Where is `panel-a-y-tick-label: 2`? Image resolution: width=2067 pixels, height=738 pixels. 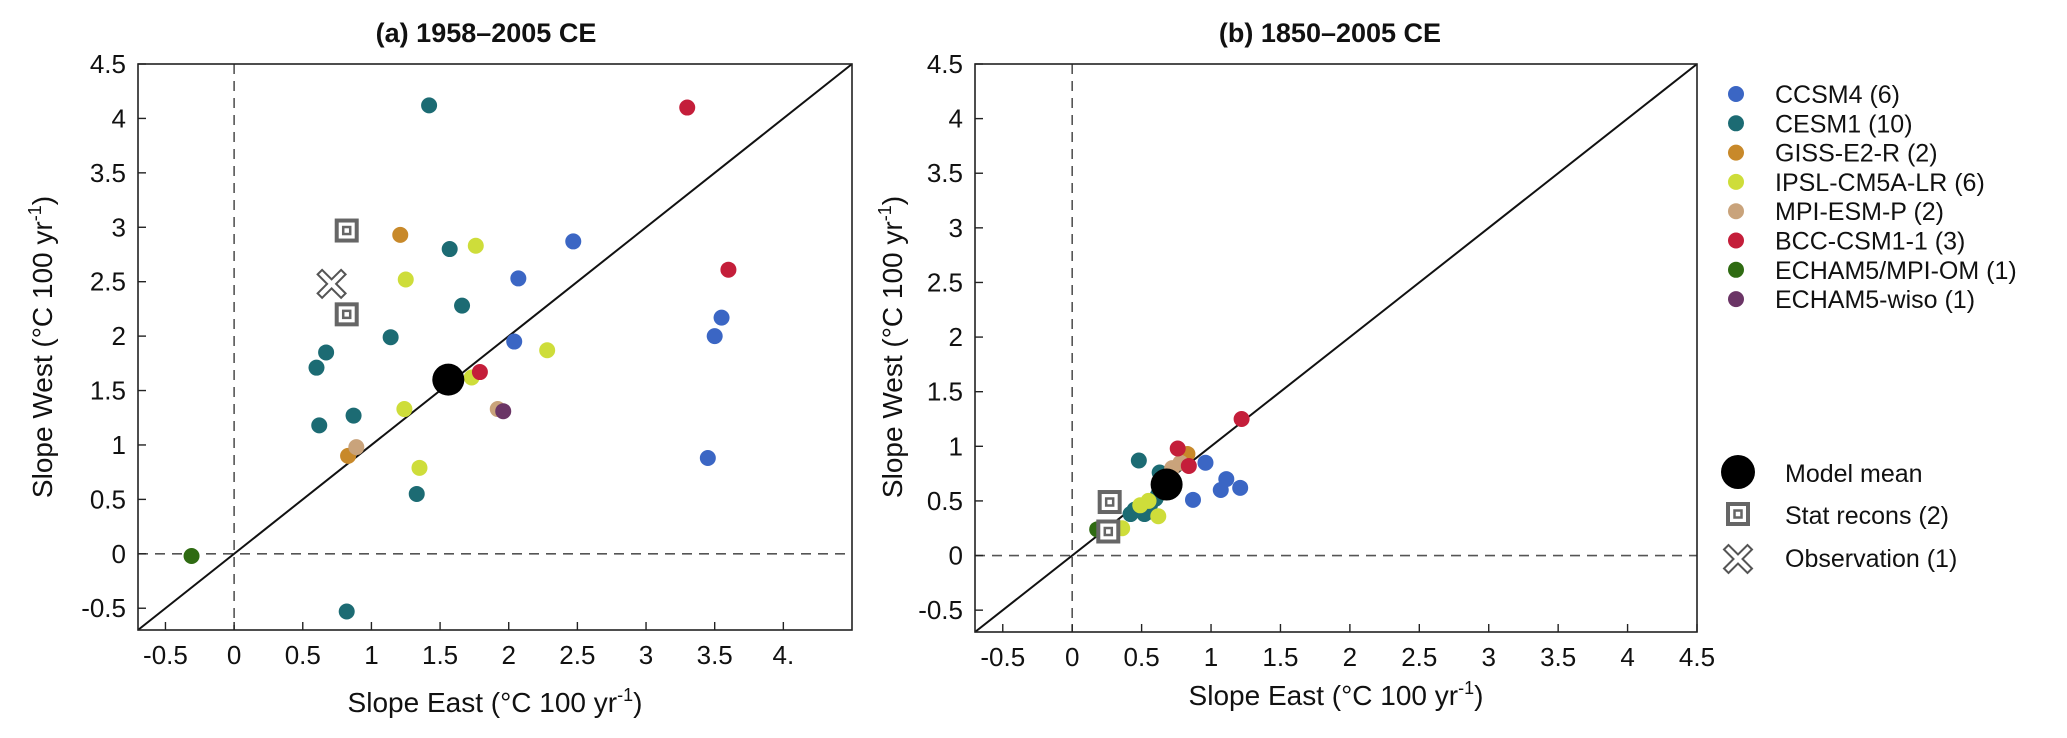 panel-a-y-tick-label: 2 is located at coordinates (119, 336).